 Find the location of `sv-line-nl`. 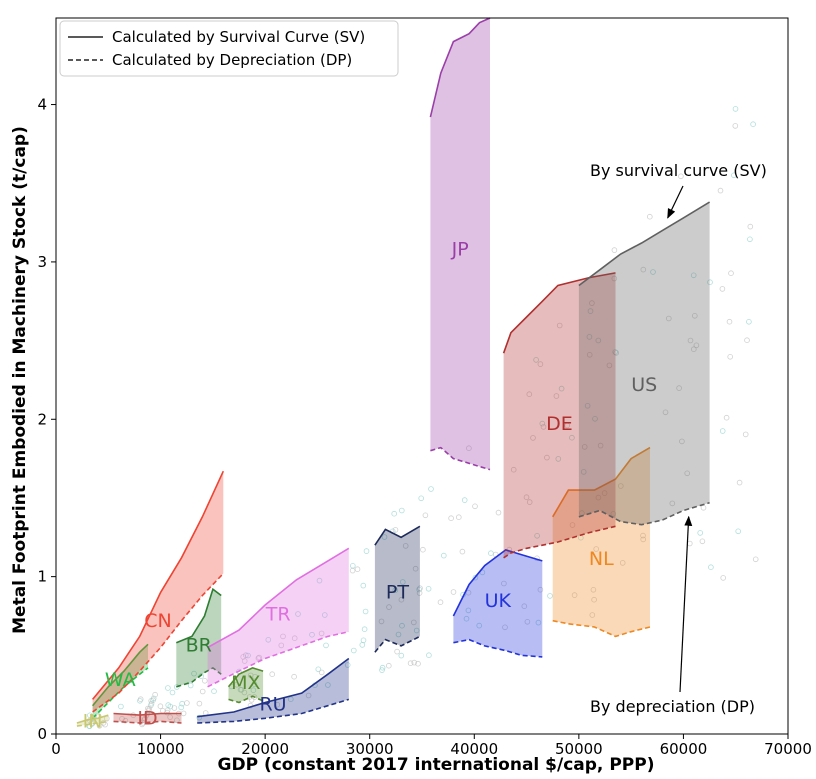

sv-line-nl is located at coordinates (601, 482).